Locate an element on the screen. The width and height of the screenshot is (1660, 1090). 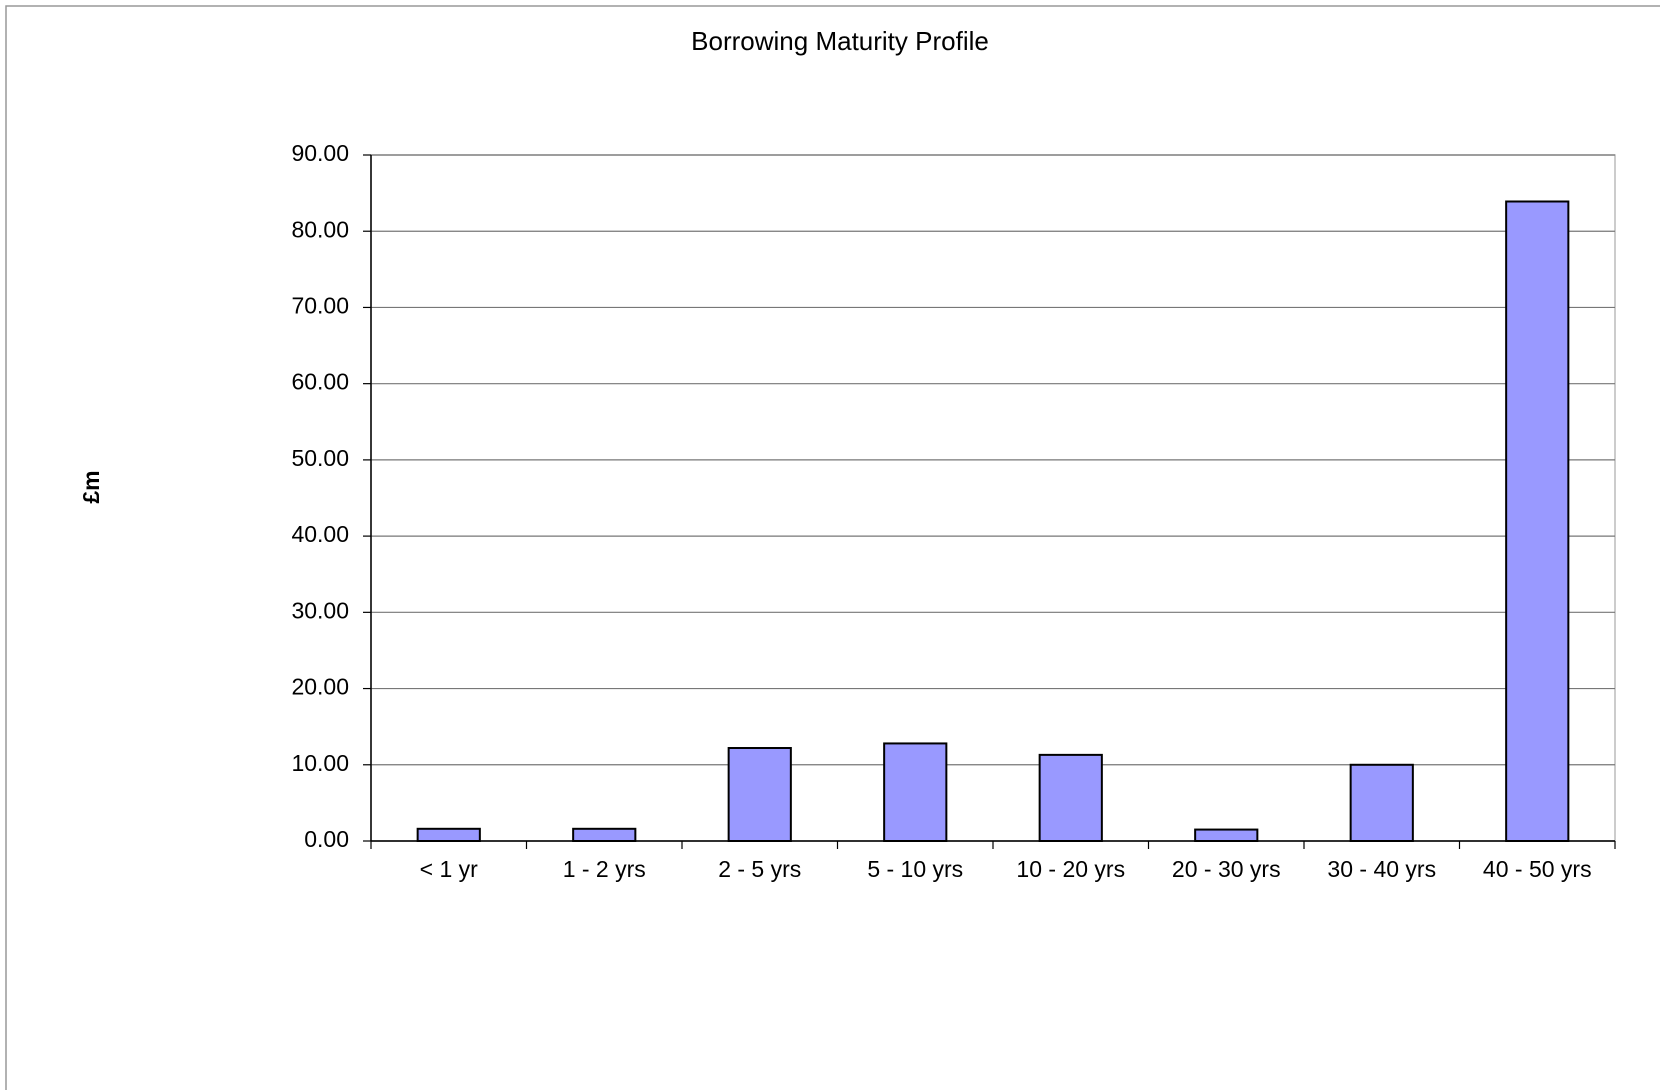
x-tick-label: < 1 yr is located at coordinates (449, 869).